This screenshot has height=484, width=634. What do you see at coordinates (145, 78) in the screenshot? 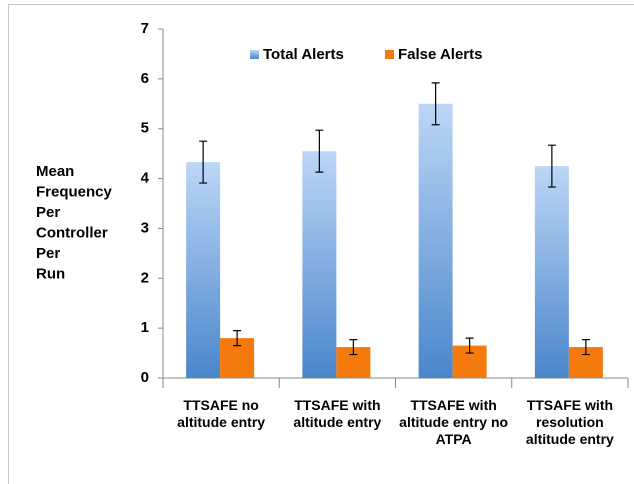
I see `y-tick-label: 6` at bounding box center [145, 78].